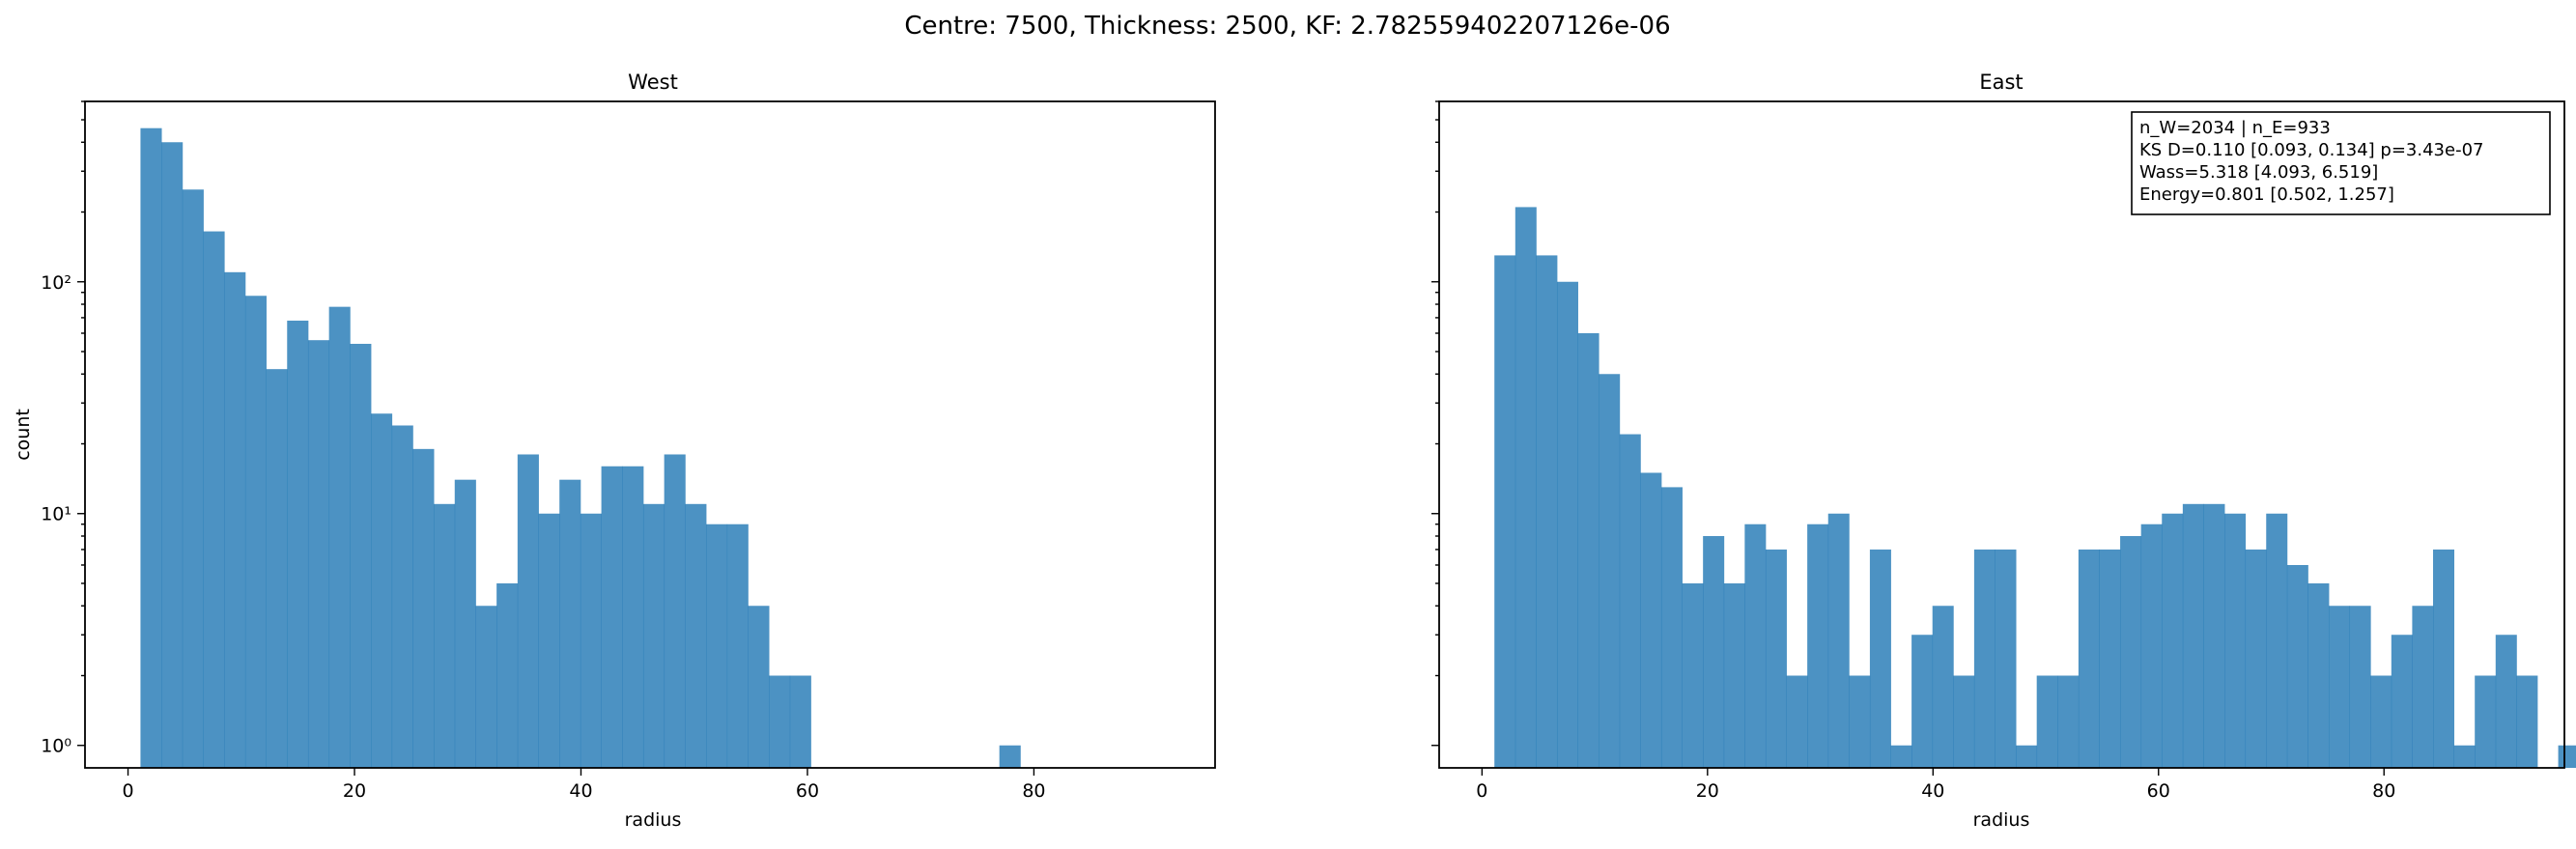  What do you see at coordinates (1481, 791) in the screenshot?
I see `east-x-tick-label: 0` at bounding box center [1481, 791].